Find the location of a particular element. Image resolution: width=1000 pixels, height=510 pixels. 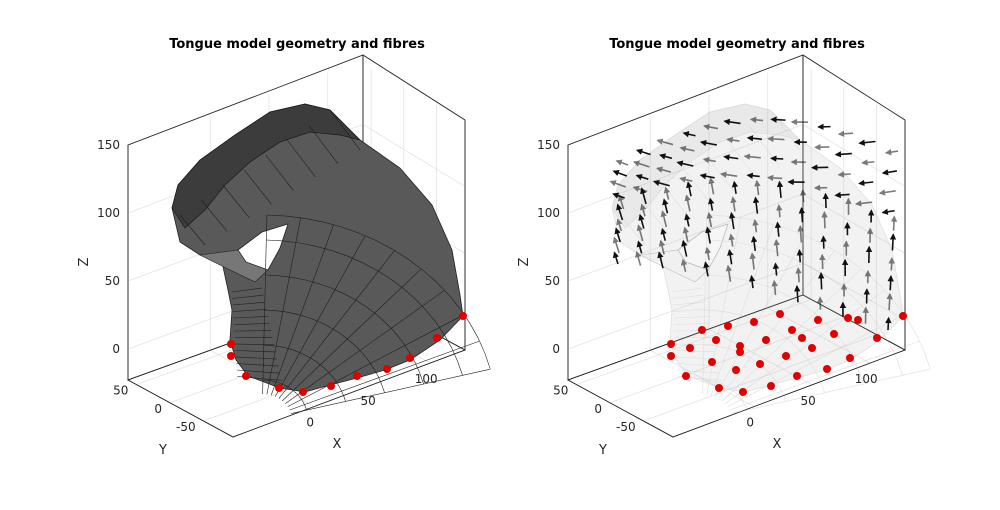

x-tick-label: 100 is located at coordinates (426, 379).